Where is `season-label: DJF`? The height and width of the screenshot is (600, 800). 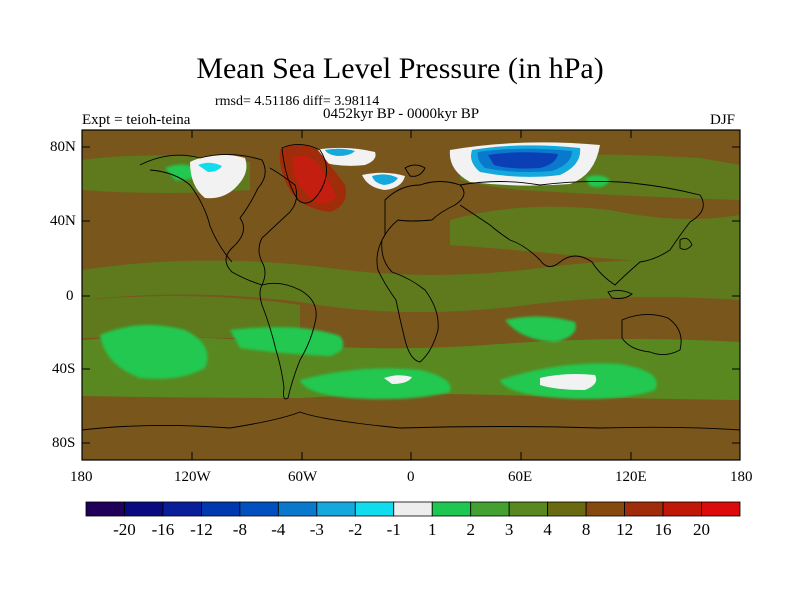 season-label: DJF is located at coordinates (723, 120).